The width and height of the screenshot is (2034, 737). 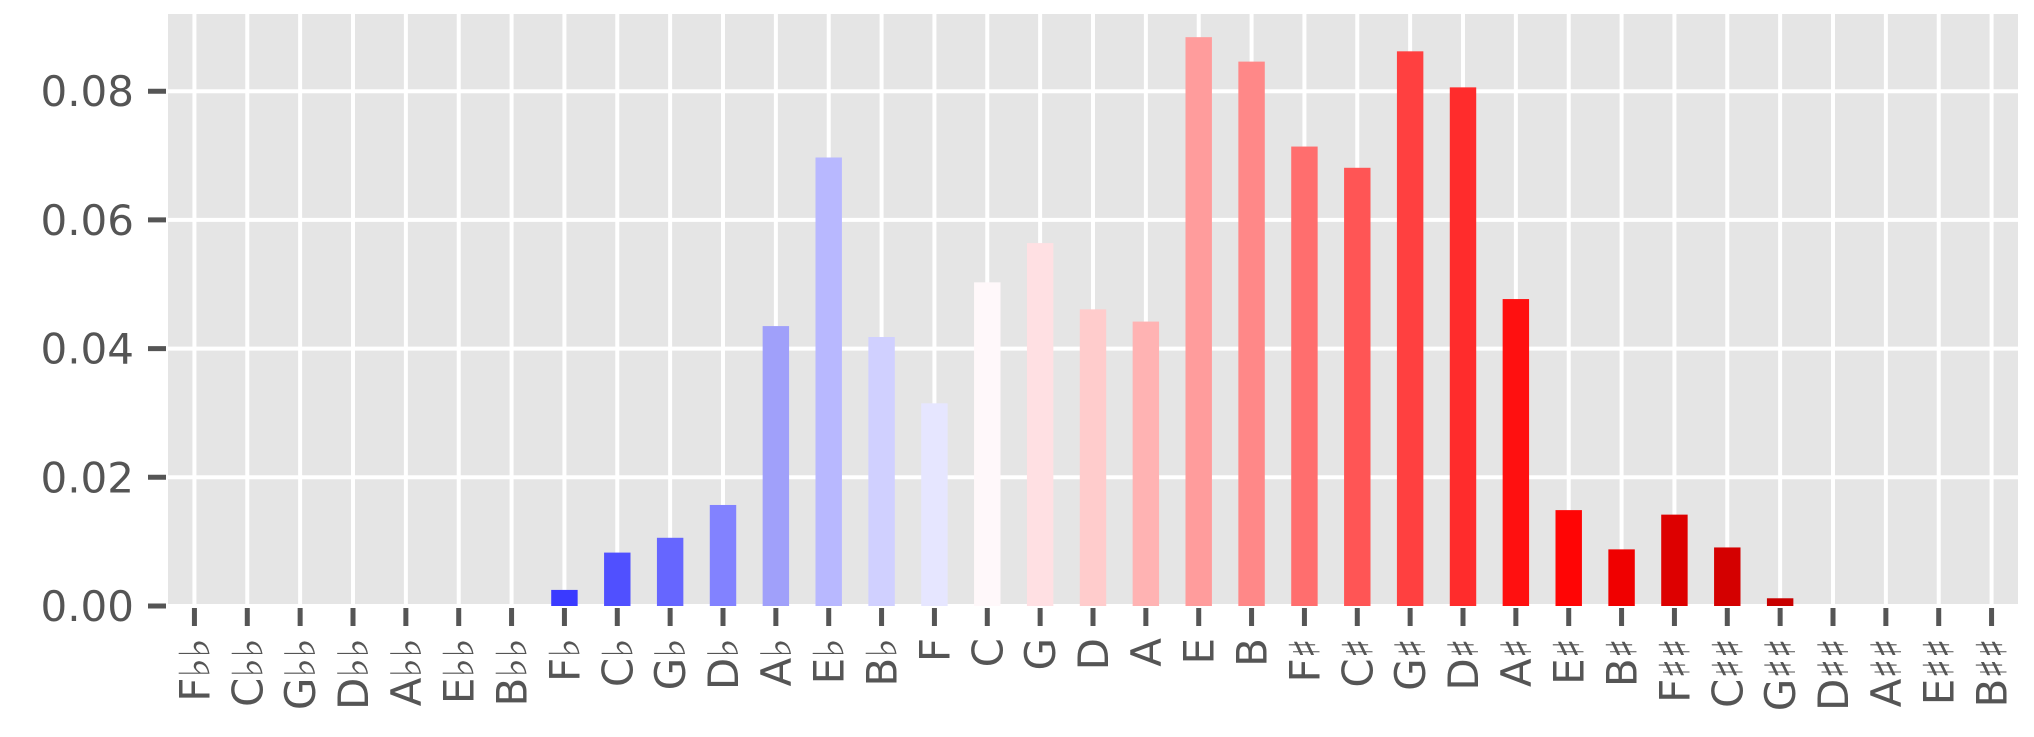 What do you see at coordinates (459, 671) in the screenshot?
I see `x-tick-label: E♭♭` at bounding box center [459, 671].